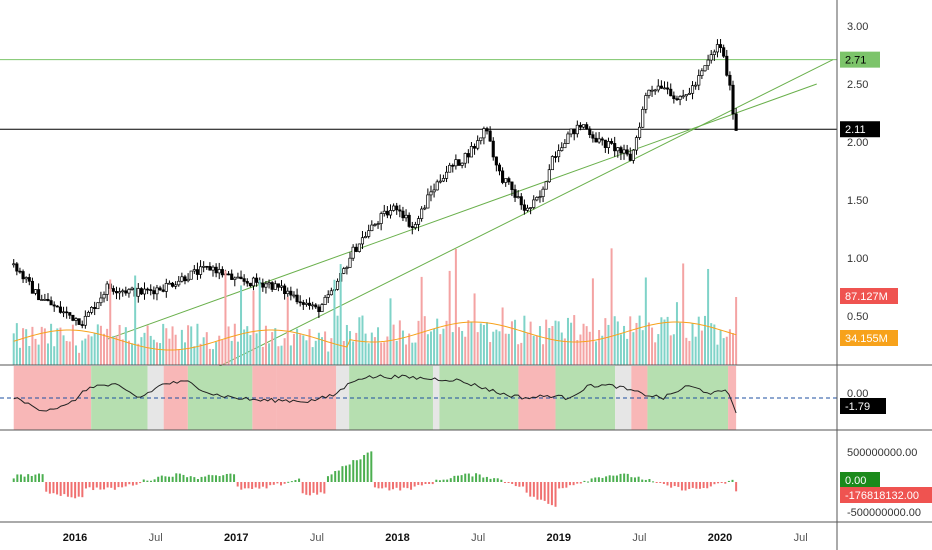 This screenshot has width=932, height=550. Describe the element at coordinates (397, 538) in the screenshot. I see `time-tick-label: 2018` at that location.